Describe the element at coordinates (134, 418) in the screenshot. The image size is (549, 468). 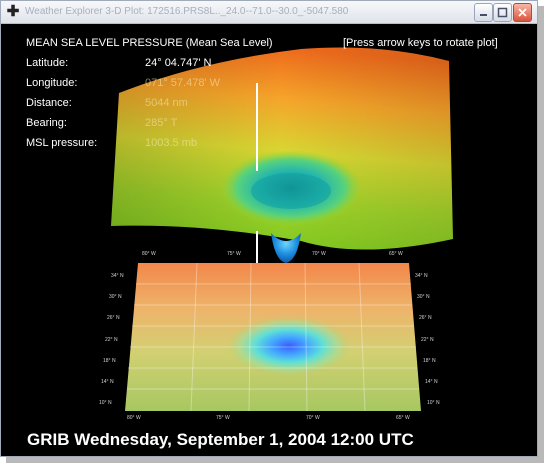
I see `map-tick-bottom: 80° W` at that location.